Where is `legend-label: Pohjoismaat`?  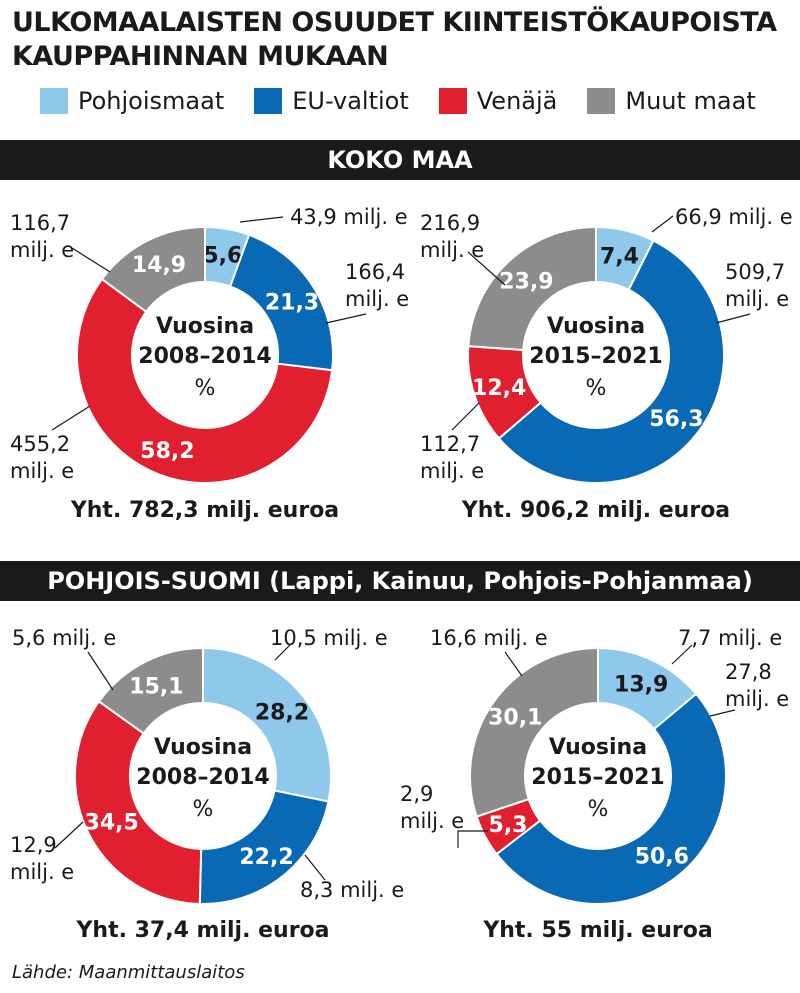
legend-label: Pohjoismaat is located at coordinates (151, 101).